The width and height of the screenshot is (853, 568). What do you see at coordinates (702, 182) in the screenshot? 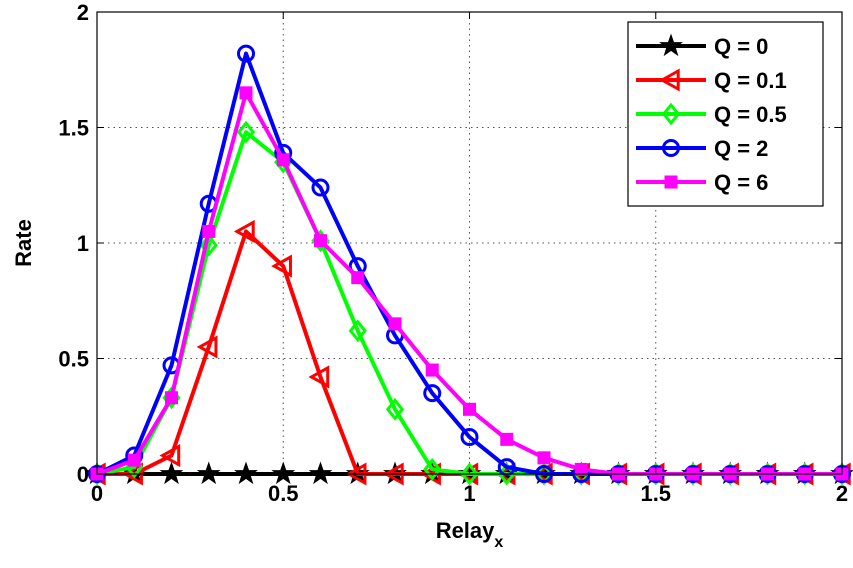
I see `legend-entry: Q = 6` at bounding box center [702, 182].